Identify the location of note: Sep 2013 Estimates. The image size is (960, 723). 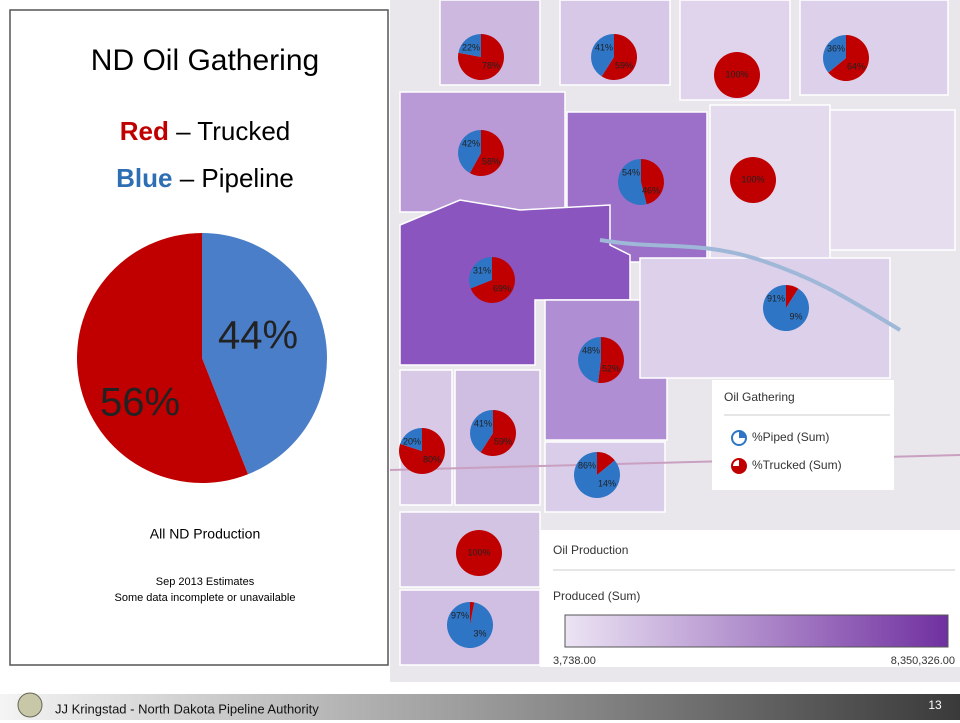
(205, 582).